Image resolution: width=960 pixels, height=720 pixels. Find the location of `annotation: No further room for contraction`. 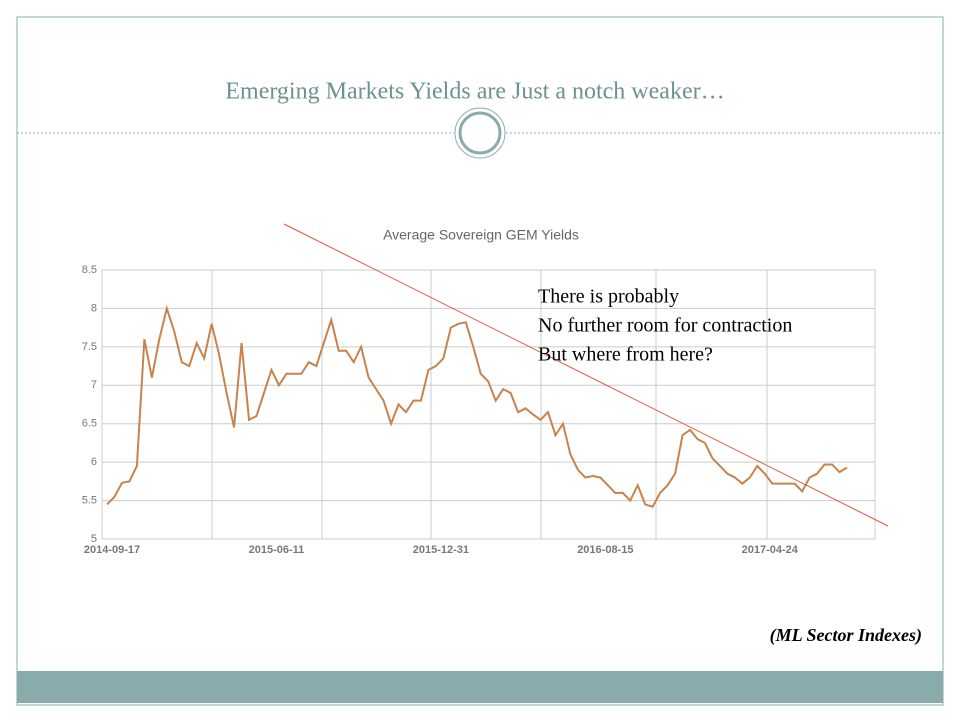

annotation: No further room for contraction is located at coordinates (665, 326).